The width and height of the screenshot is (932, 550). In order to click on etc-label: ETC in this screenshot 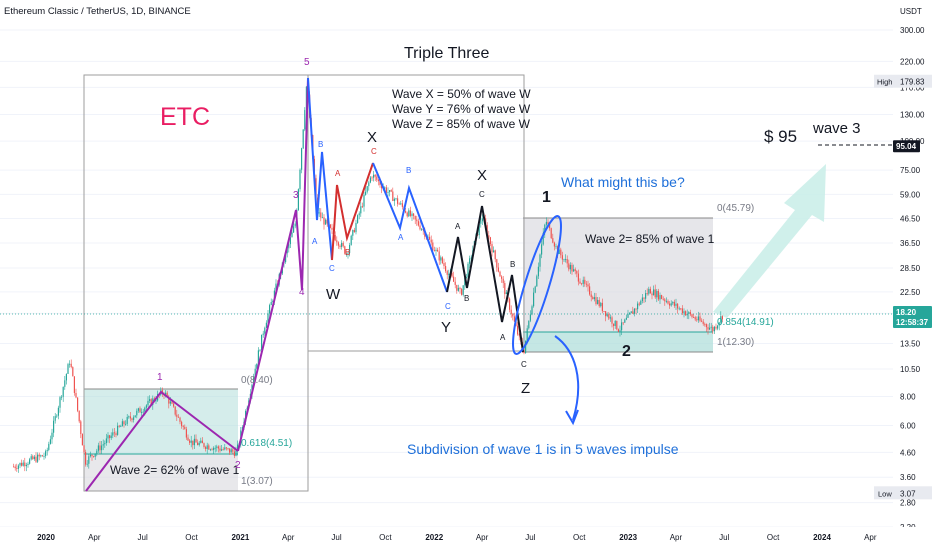, I will do `click(185, 117)`.